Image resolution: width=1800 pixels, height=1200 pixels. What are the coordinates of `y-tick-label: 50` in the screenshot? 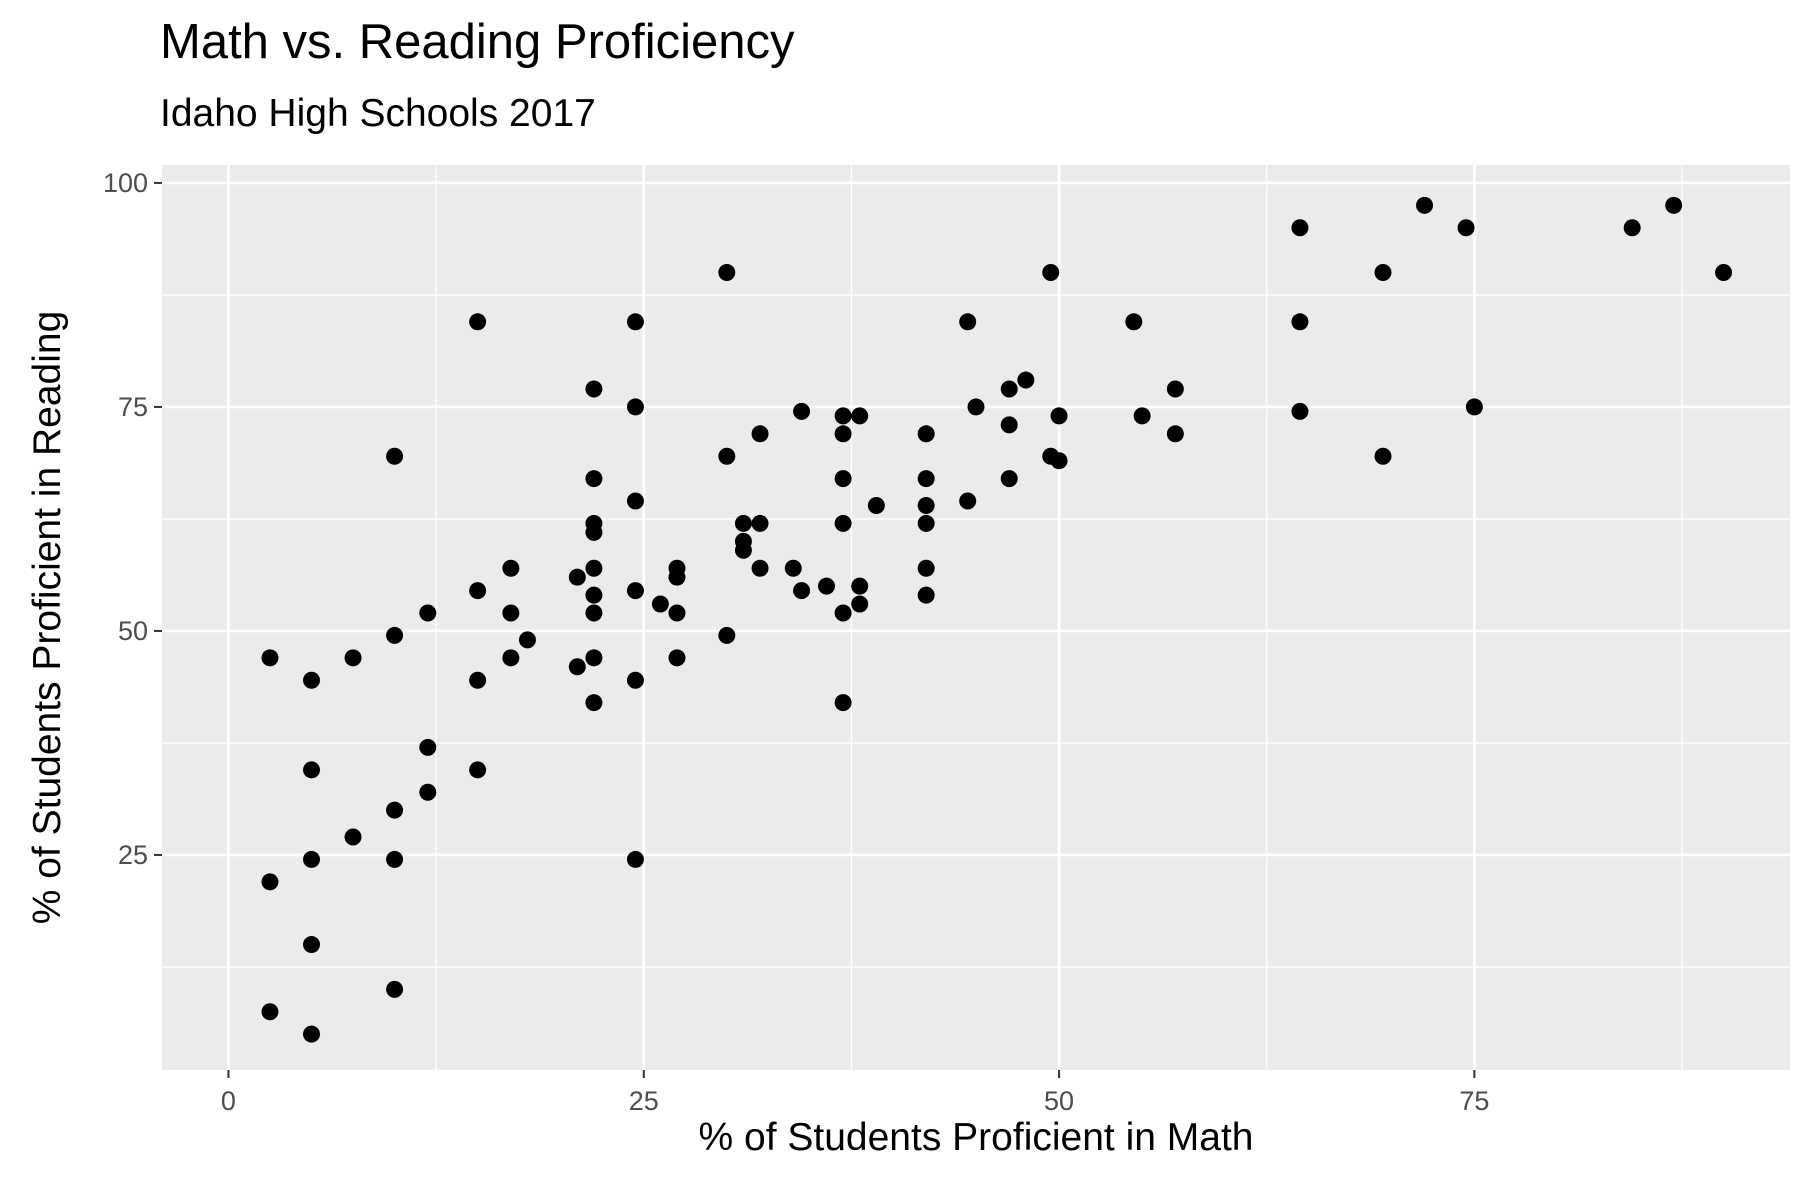 It's located at (133, 631).